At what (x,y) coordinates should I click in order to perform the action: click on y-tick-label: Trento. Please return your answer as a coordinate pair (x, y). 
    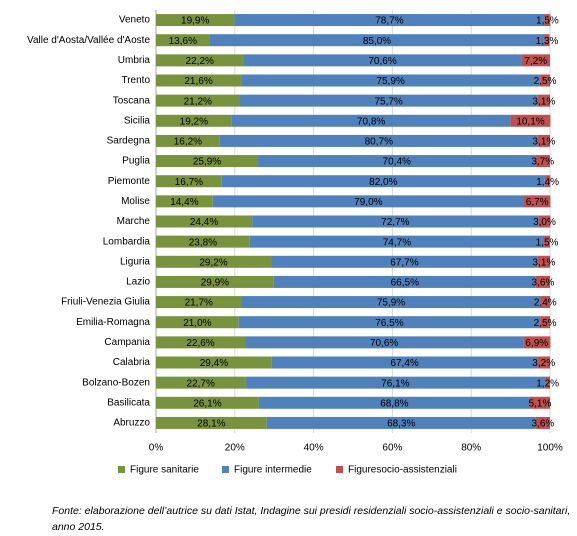
    Looking at the image, I should click on (135, 80).